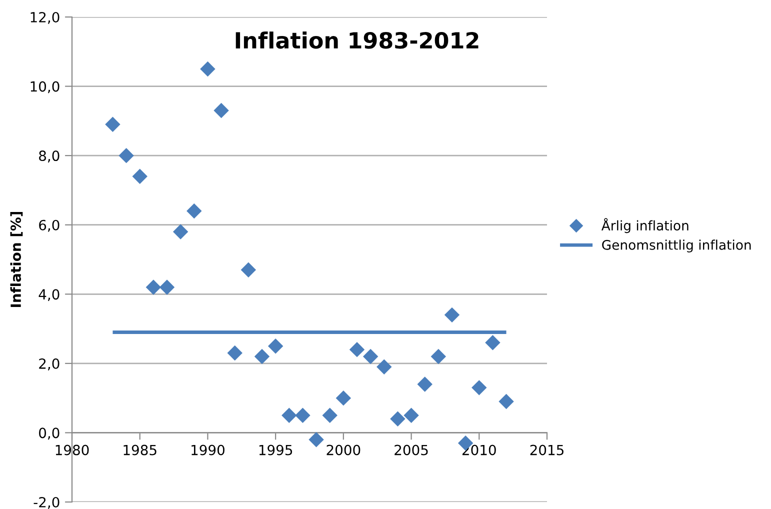 This screenshot has width=771, height=509. What do you see at coordinates (72, 450) in the screenshot?
I see `x-tick-label: 1980` at bounding box center [72, 450].